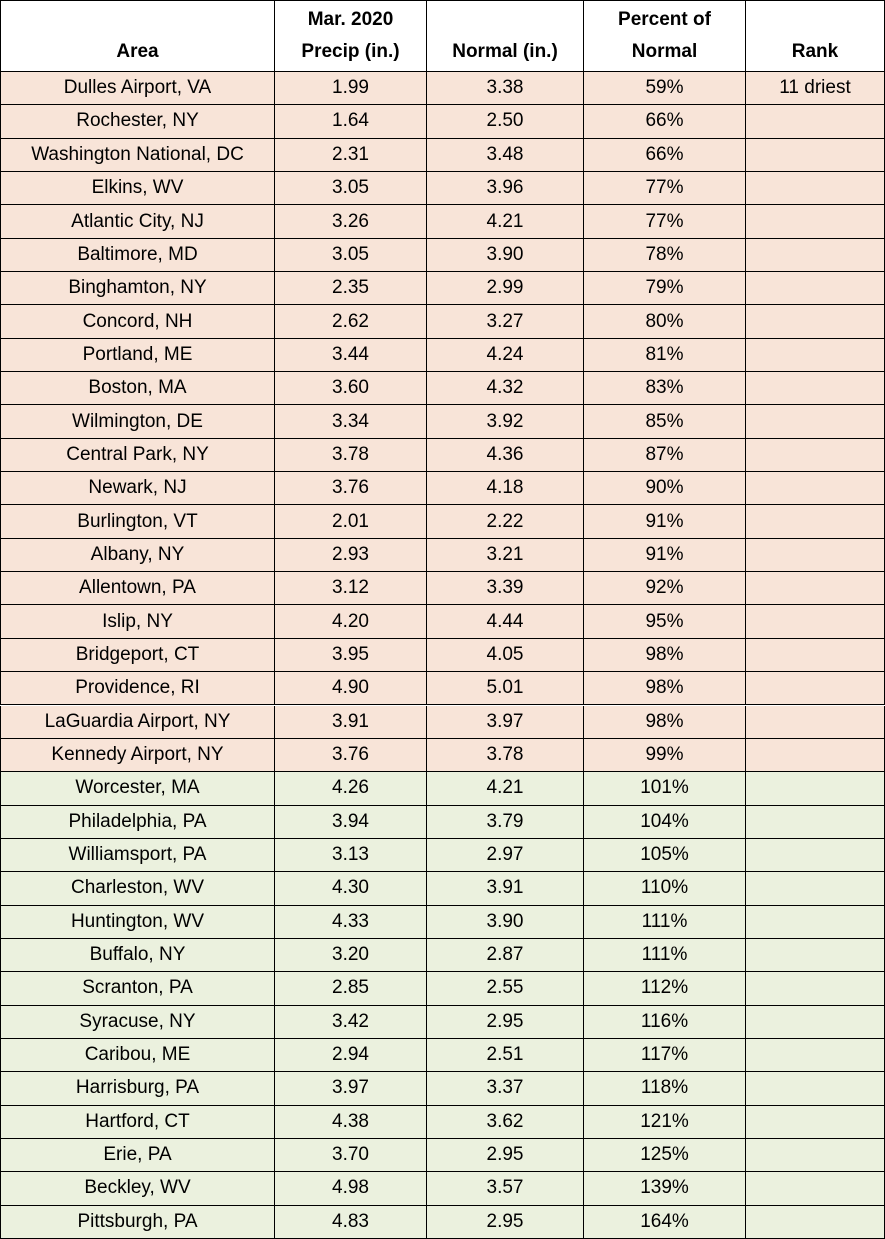 This screenshot has width=885, height=1239. What do you see at coordinates (505, 889) in the screenshot?
I see `table-cell: 3.91` at bounding box center [505, 889].